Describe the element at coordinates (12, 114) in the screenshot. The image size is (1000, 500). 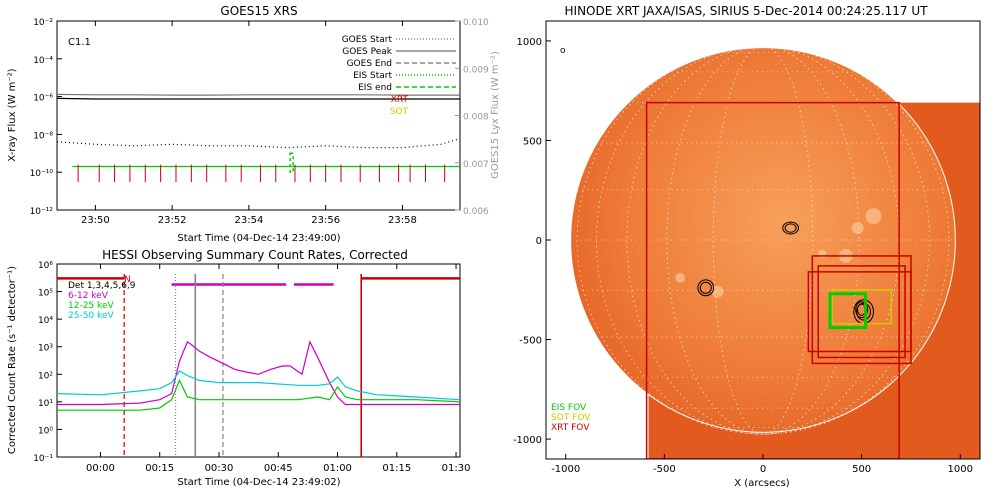
I see `goes-y-axis-label: X-ray Flux (W m⁻²)` at that location.